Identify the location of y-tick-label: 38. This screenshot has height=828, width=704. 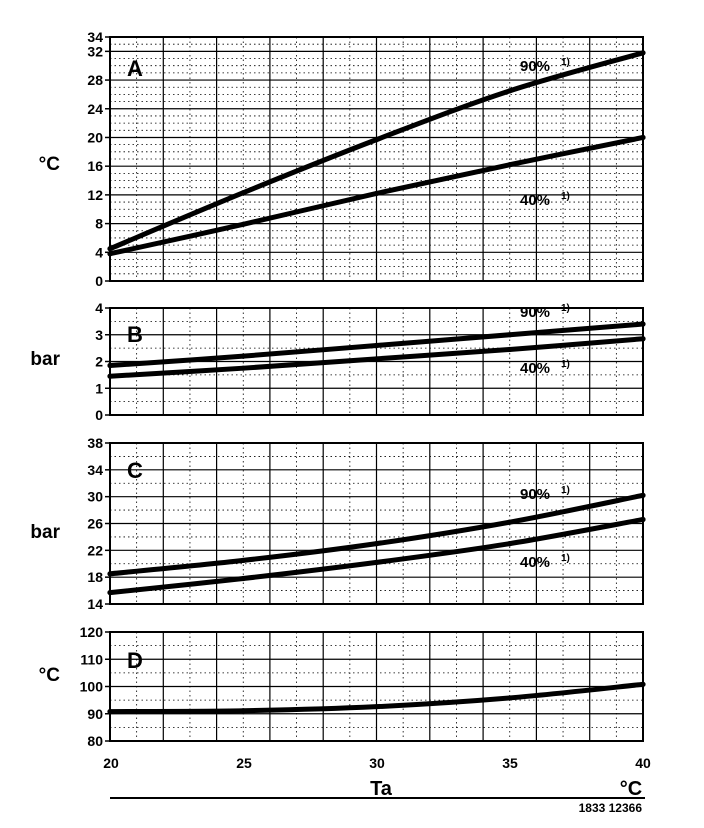
(95, 443).